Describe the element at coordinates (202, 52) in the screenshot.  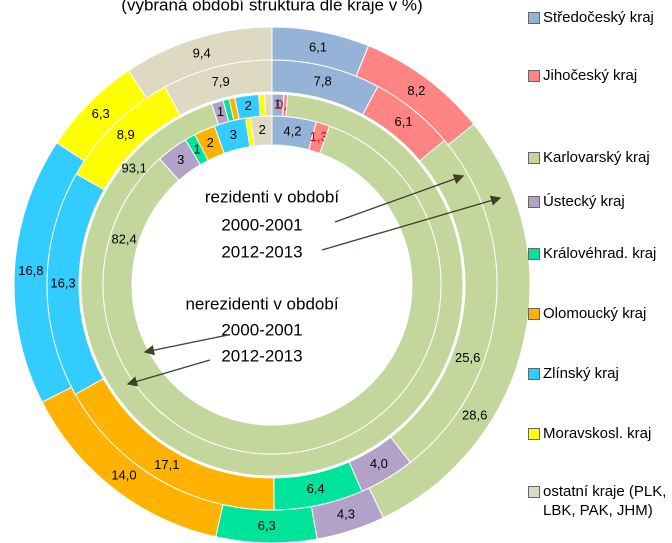
I see `data-label: 9,4` at that location.